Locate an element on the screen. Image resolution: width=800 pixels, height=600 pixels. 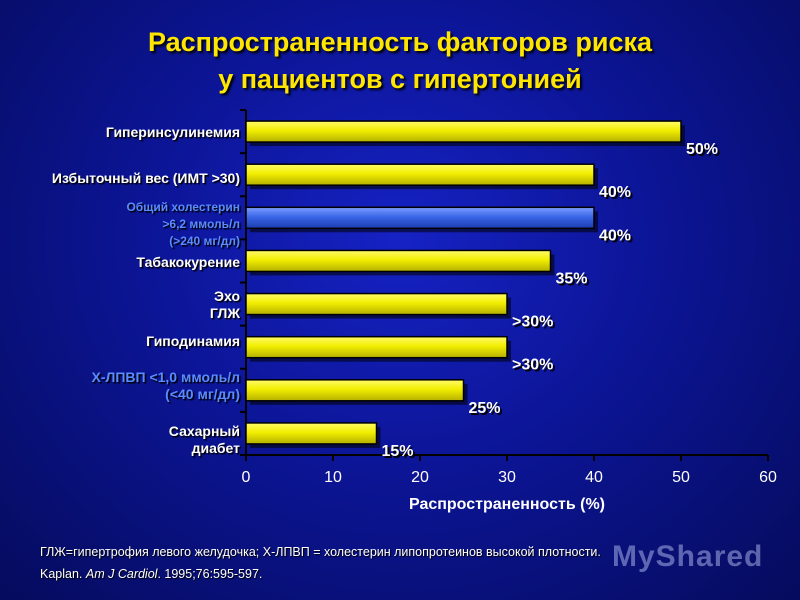
category-label-line: Эхо is located at coordinates (227, 296).